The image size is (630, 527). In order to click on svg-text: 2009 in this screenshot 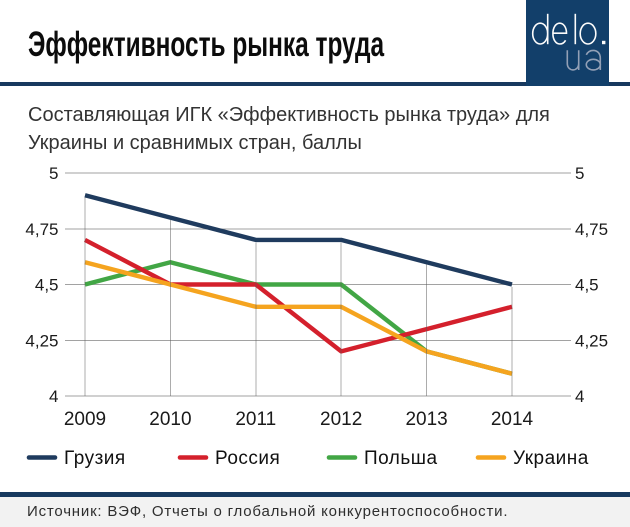, I will do `click(85, 419)`.